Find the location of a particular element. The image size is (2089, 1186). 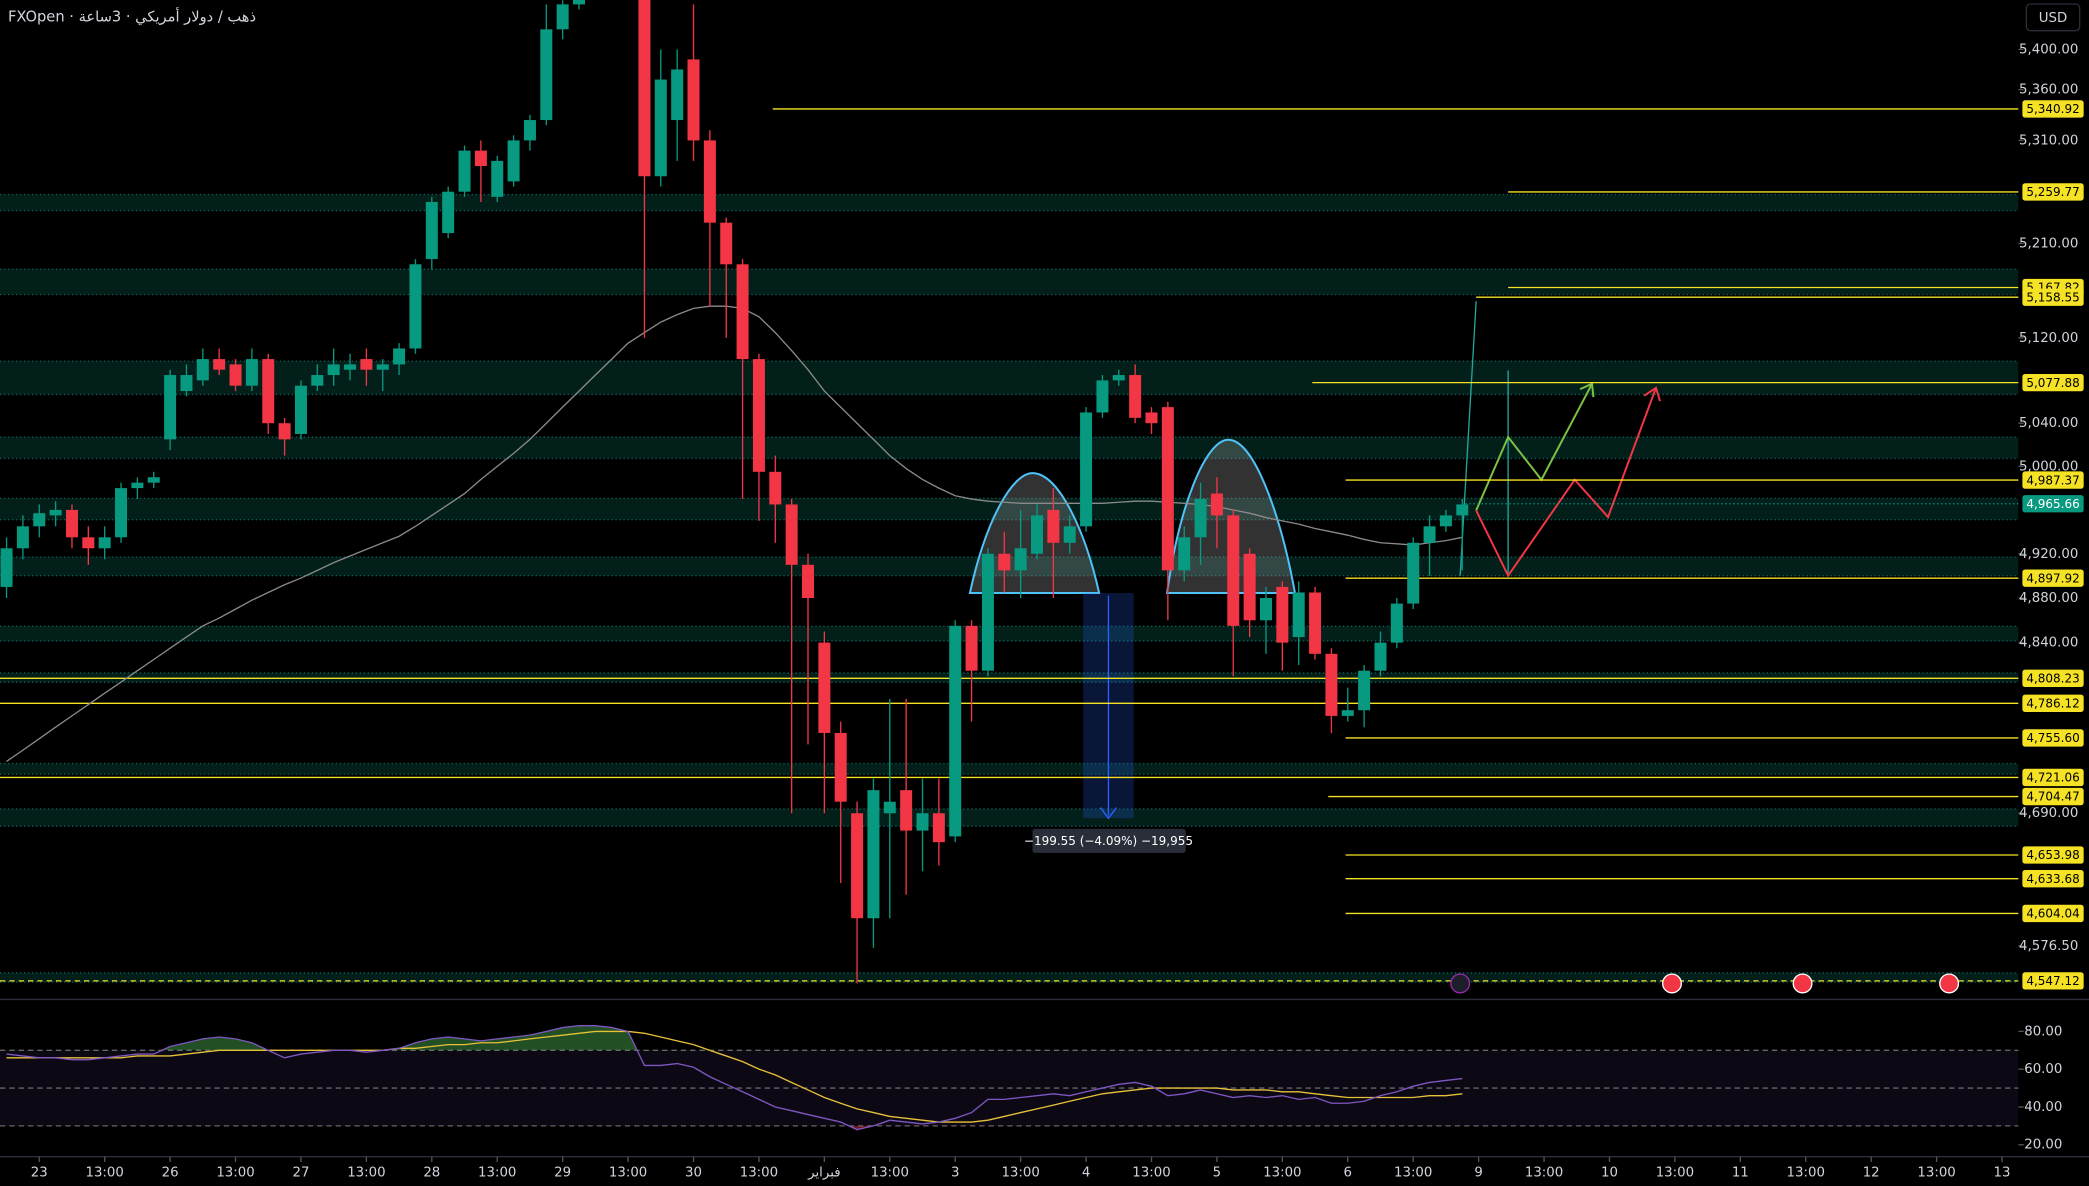

level-label: 4,633.68 is located at coordinates (2052, 879).